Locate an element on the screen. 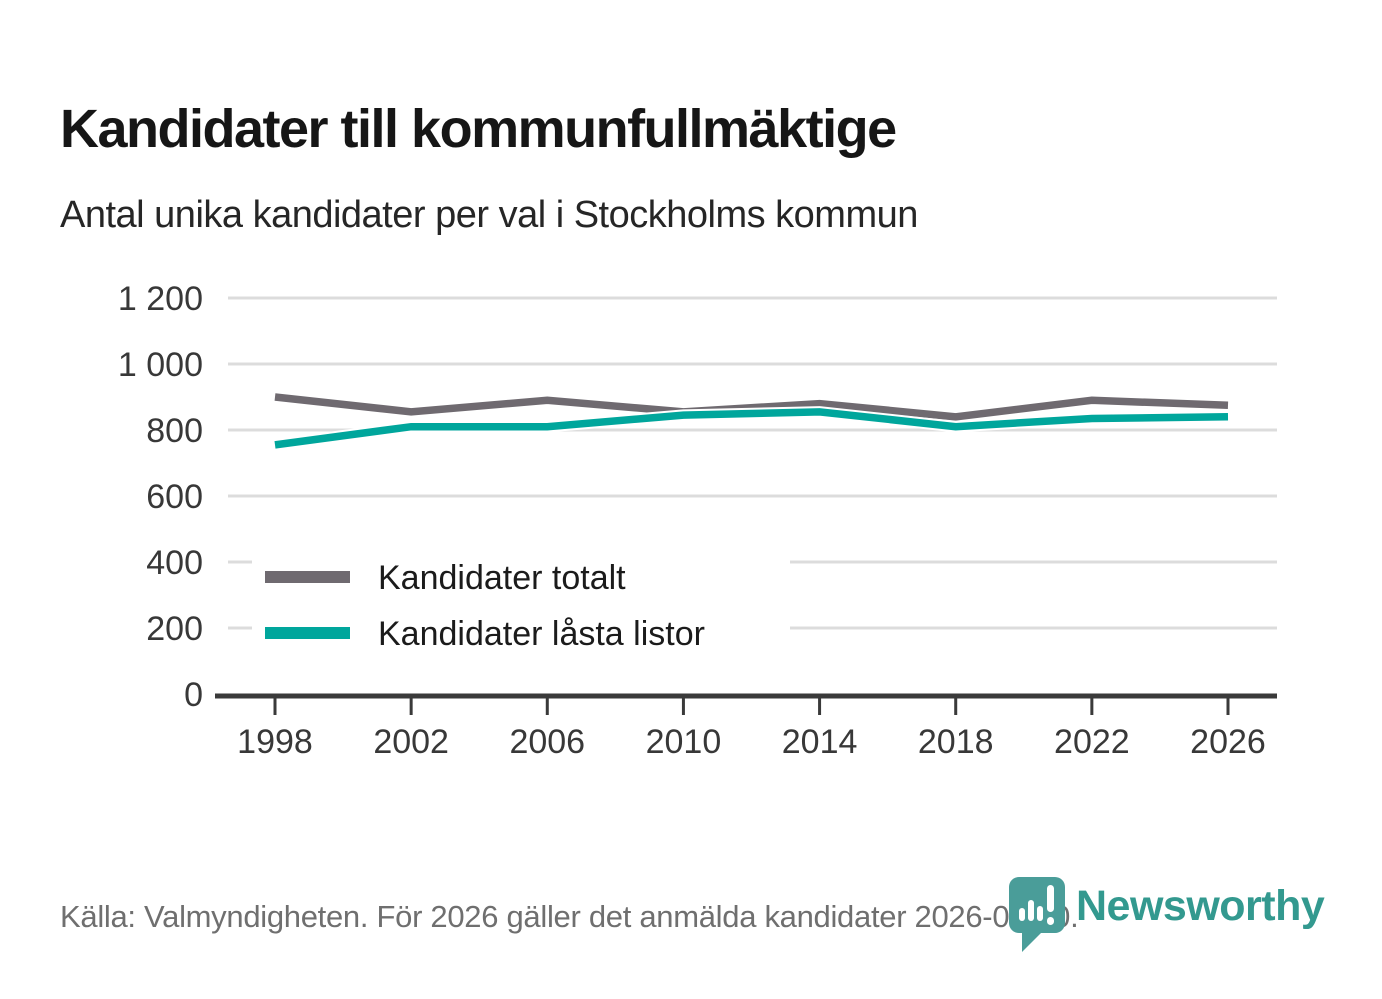  logo-barchart-icon is located at coordinates (1036, 905).